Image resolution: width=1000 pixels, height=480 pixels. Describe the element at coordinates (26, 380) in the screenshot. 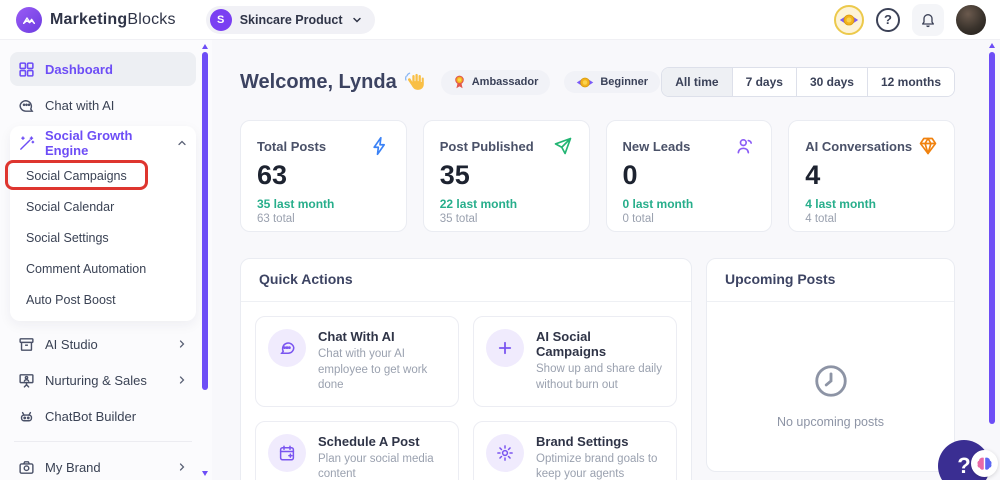

I see `presentation-icon` at that location.